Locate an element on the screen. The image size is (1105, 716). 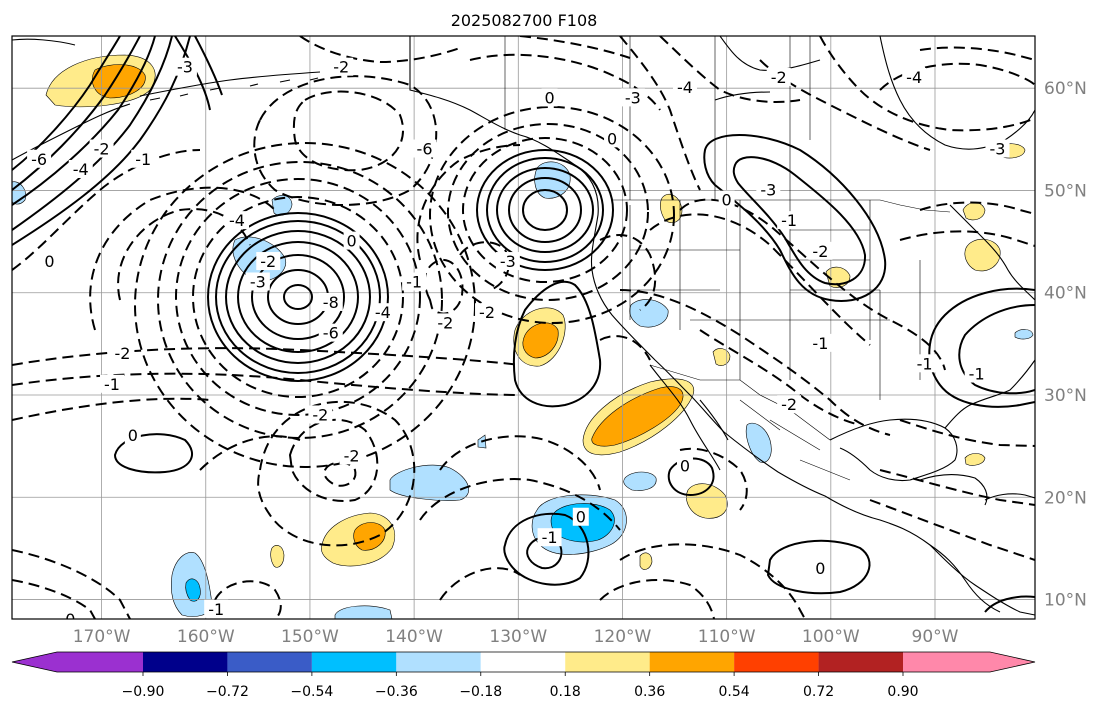
shading-negative-small-f is located at coordinates (758, 442).